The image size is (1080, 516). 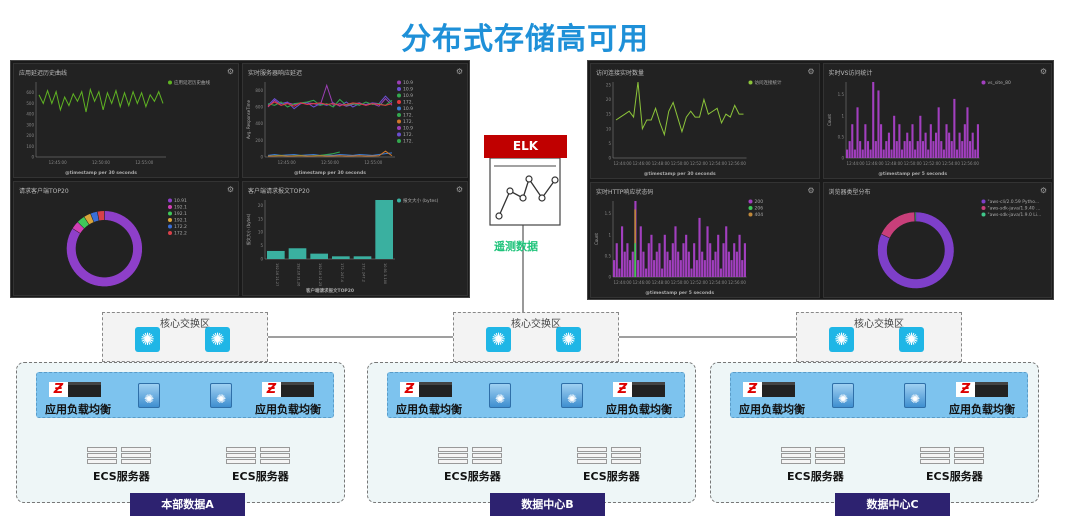 I want to click on page-title: 分布式存储高可用, so click(x=525, y=39).